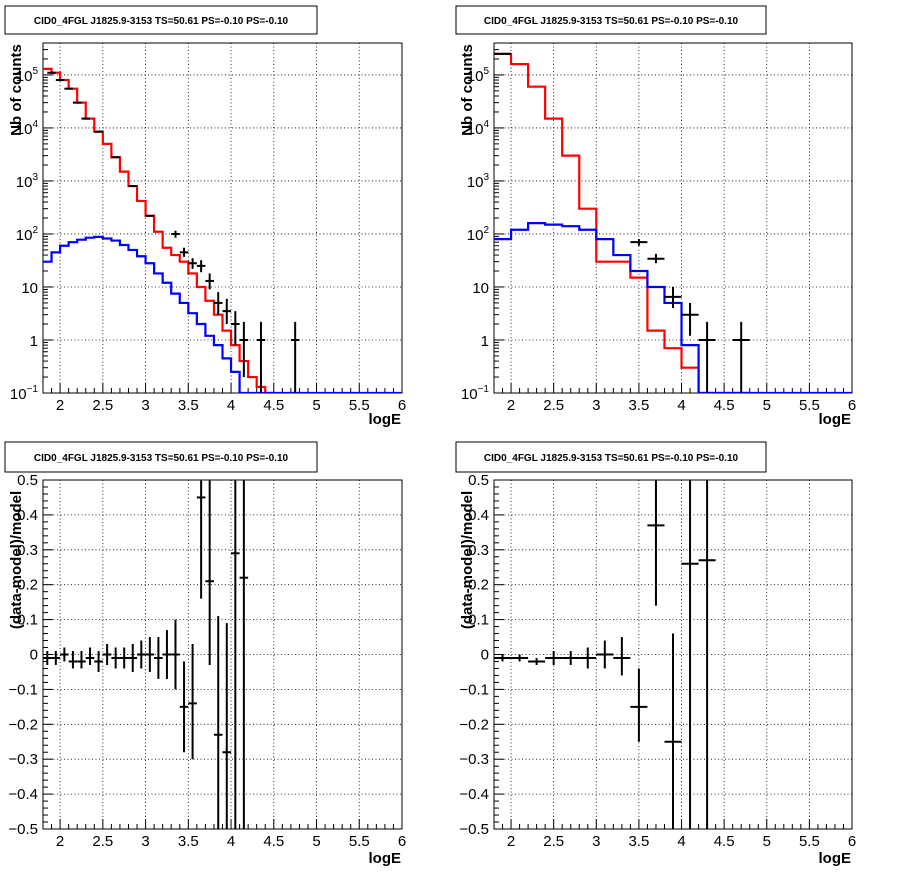 The width and height of the screenshot is (898, 875). Describe the element at coordinates (474, 829) in the screenshot. I see `y-tick-label: −0.5` at that location.